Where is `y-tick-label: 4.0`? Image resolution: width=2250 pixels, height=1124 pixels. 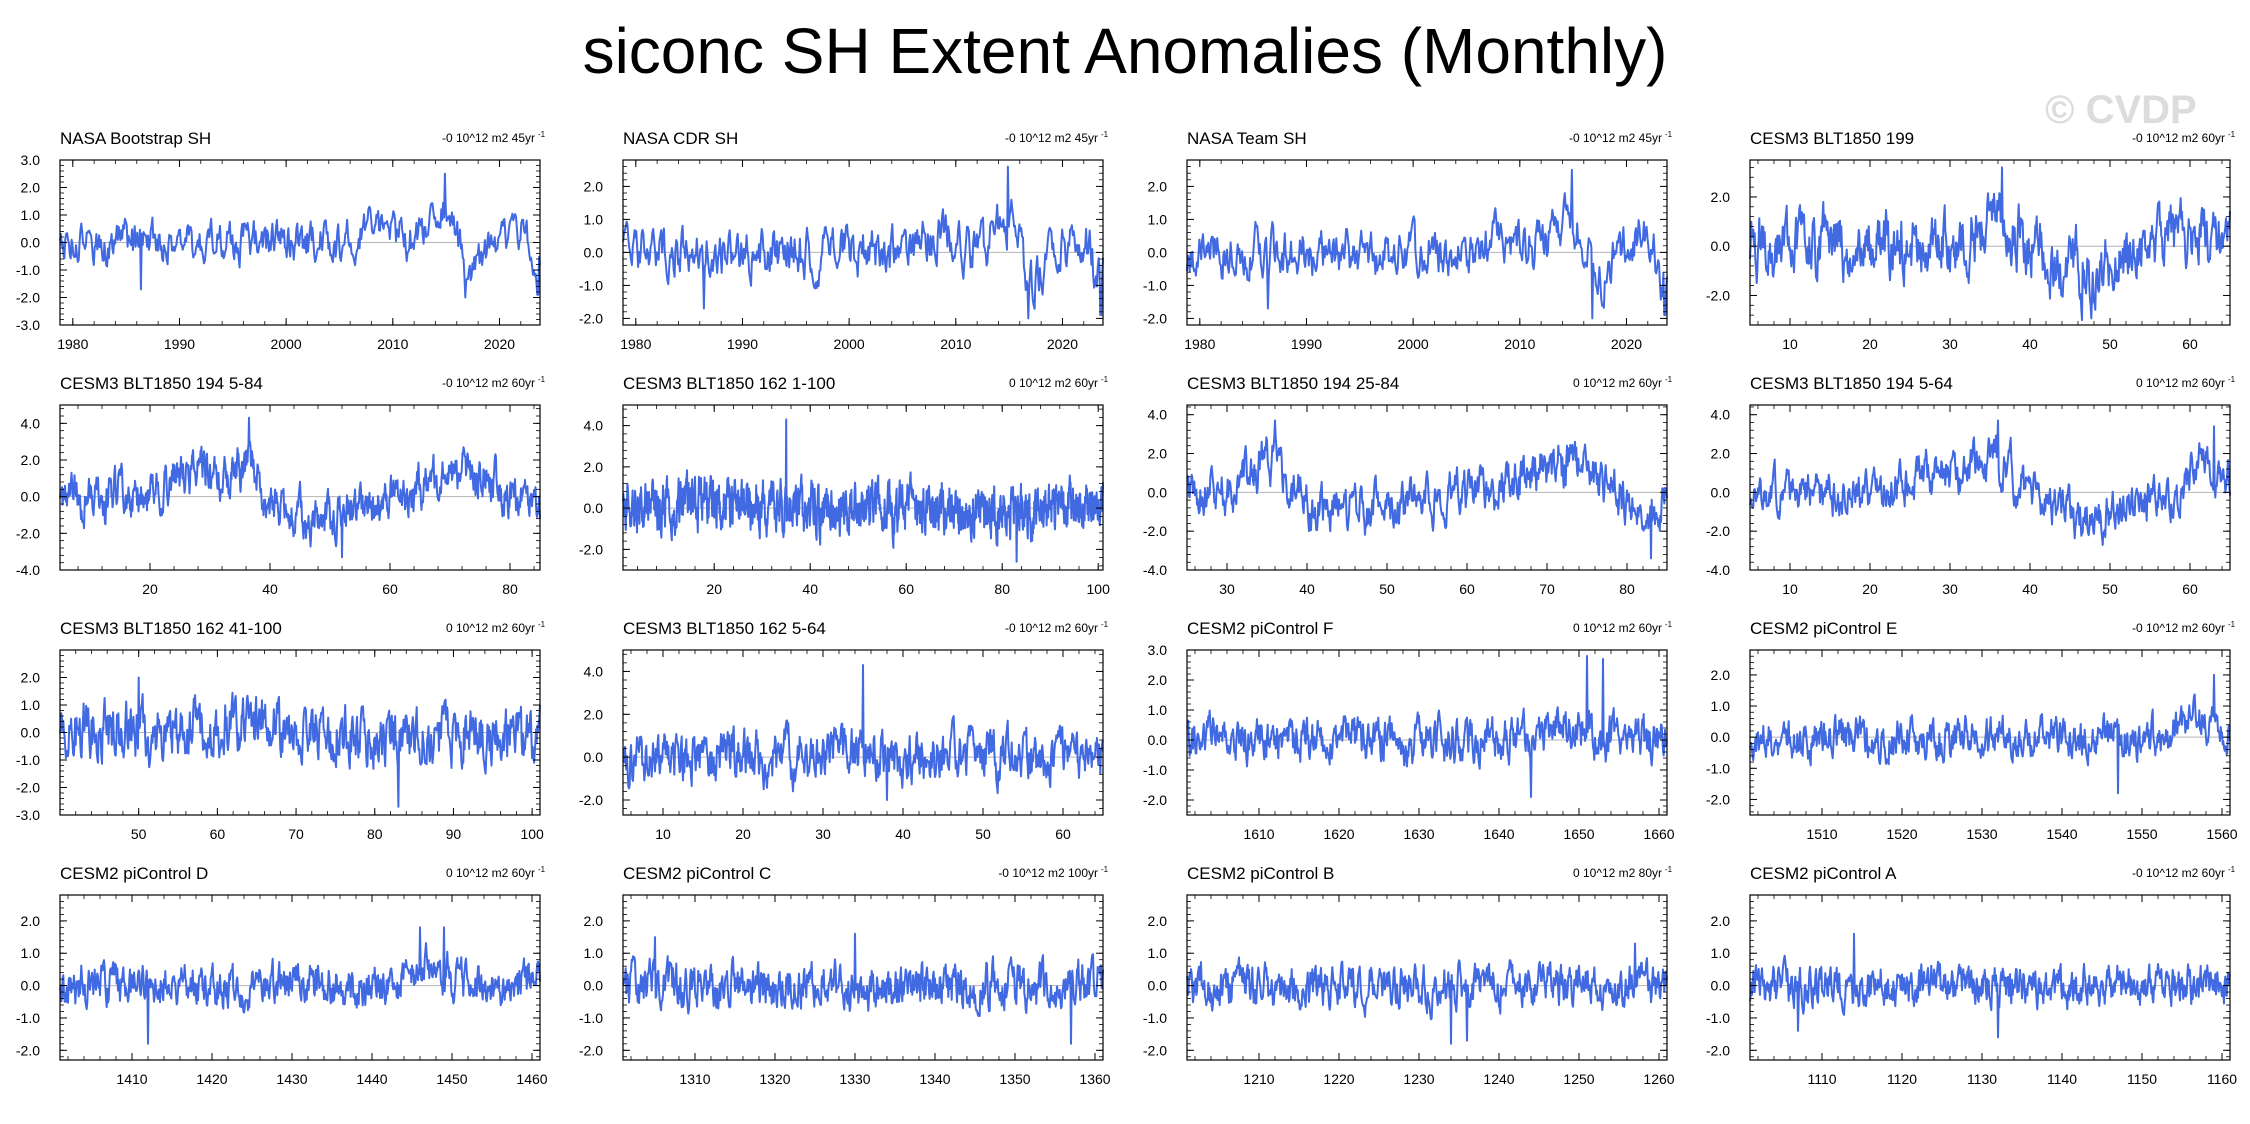
y-tick-label: 4.0 is located at coordinates (594, 671).